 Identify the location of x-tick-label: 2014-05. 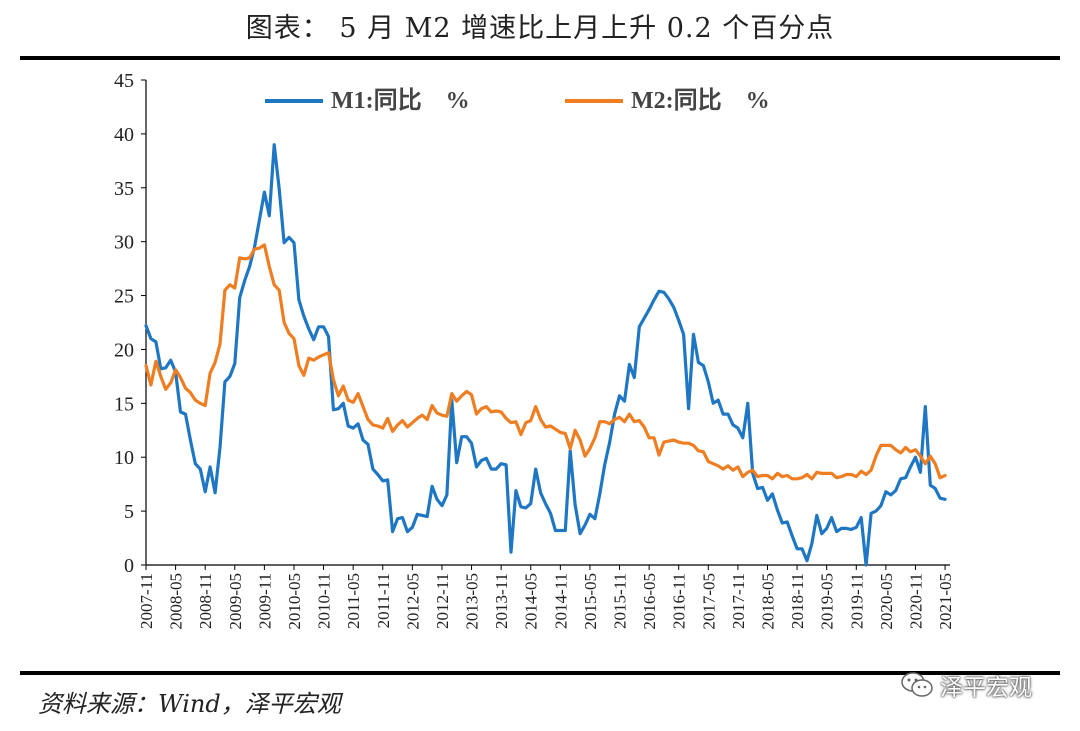
(531, 601).